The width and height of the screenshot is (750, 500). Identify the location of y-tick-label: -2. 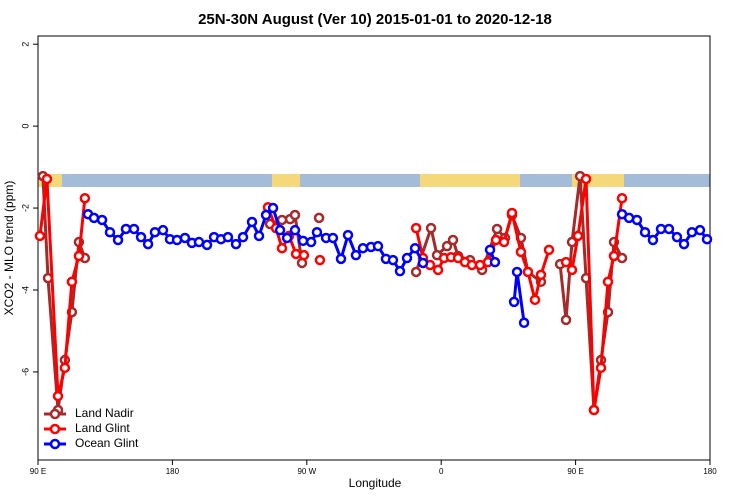
(25, 208).